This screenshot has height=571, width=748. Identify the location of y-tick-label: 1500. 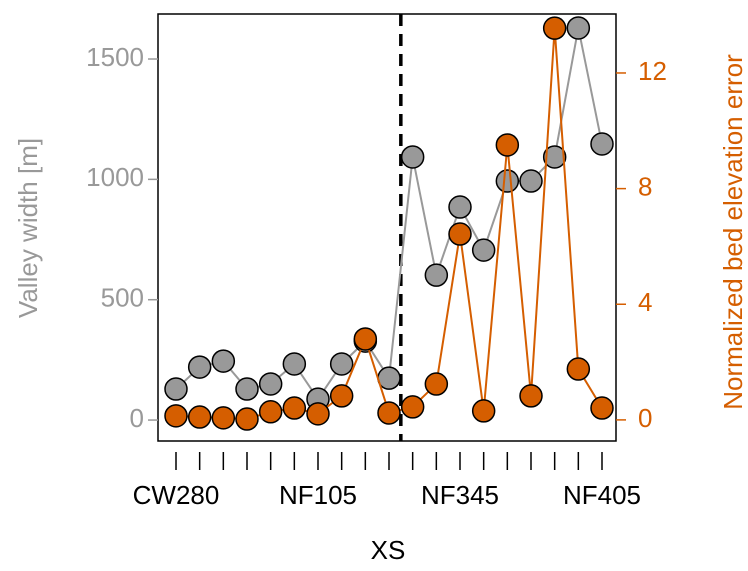
(115, 57).